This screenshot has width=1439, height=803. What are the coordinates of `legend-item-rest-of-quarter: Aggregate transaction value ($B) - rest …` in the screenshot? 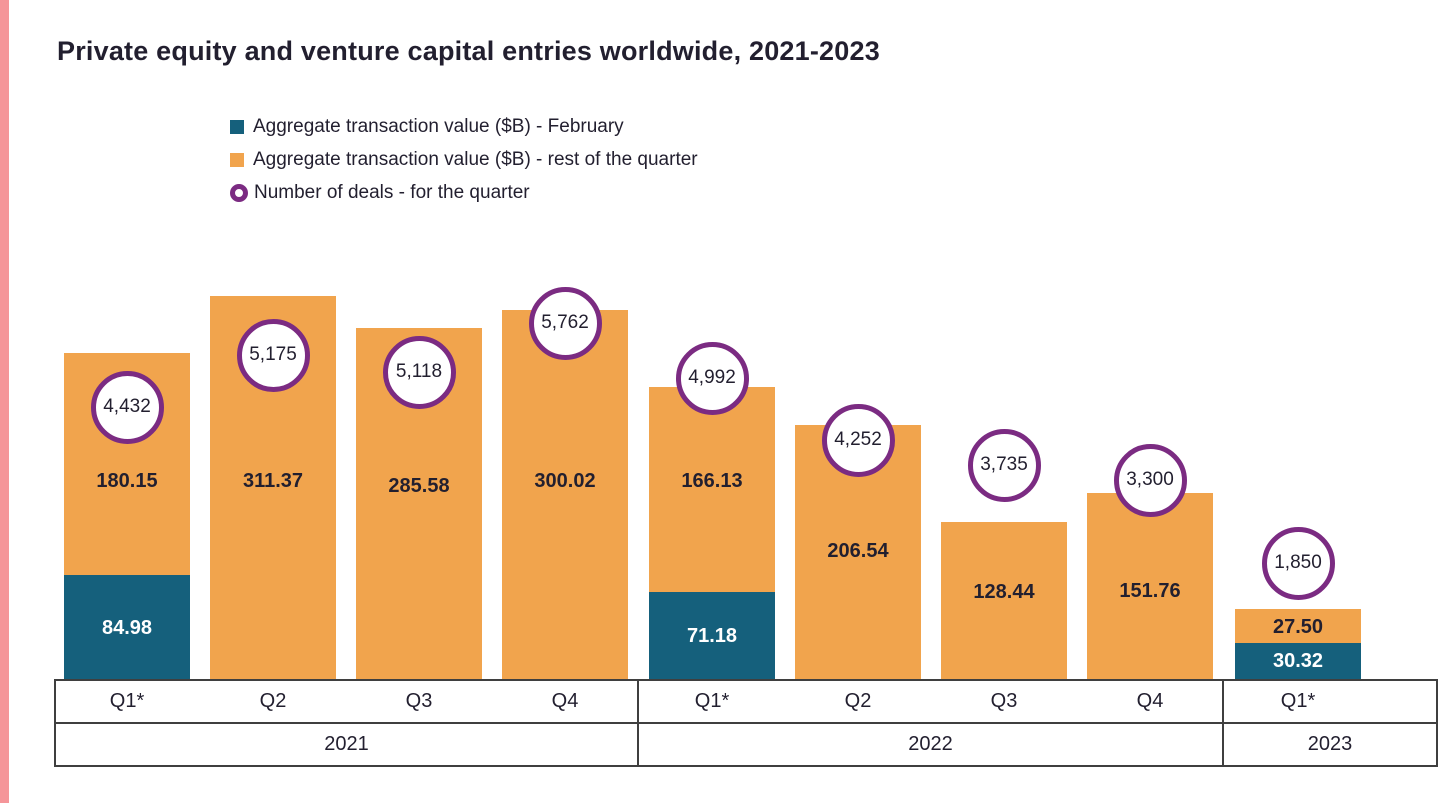 It's located at (464, 159).